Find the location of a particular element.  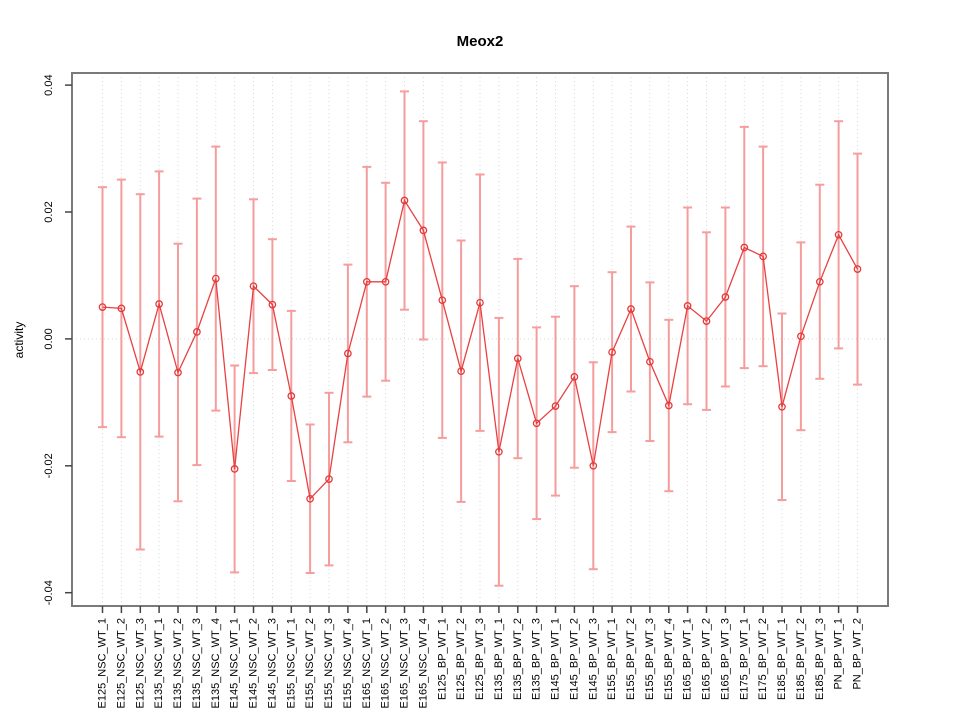

x-tick-label: E135_NSC_WT_4 is located at coordinates (216, 663).